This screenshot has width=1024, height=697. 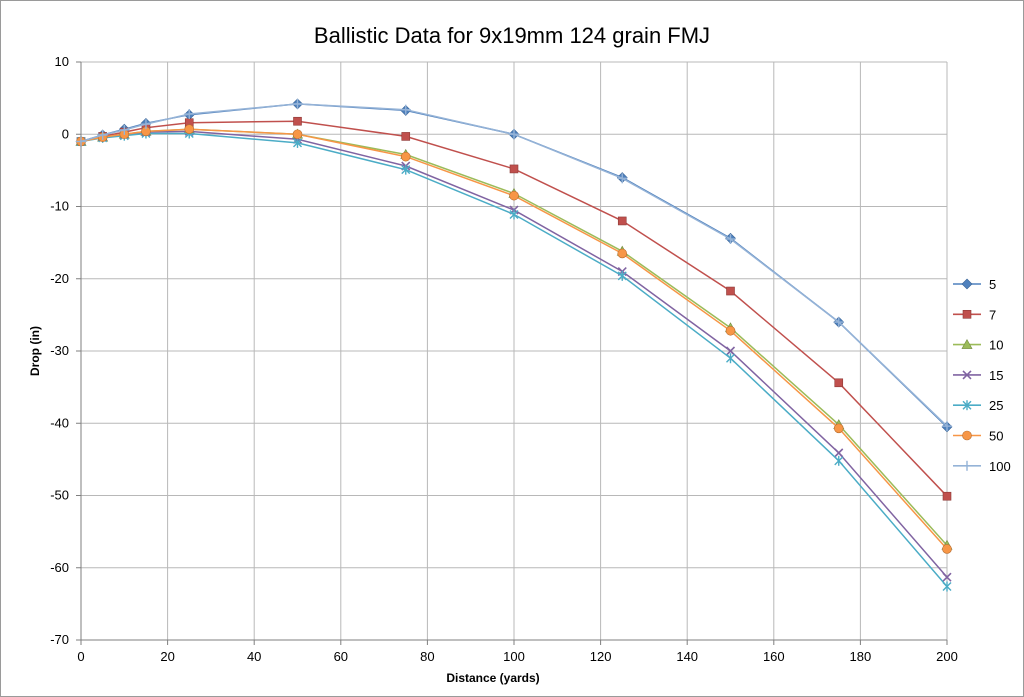 I want to click on legend: 5 7 10 15 25 50 100, so click(x=982, y=375).